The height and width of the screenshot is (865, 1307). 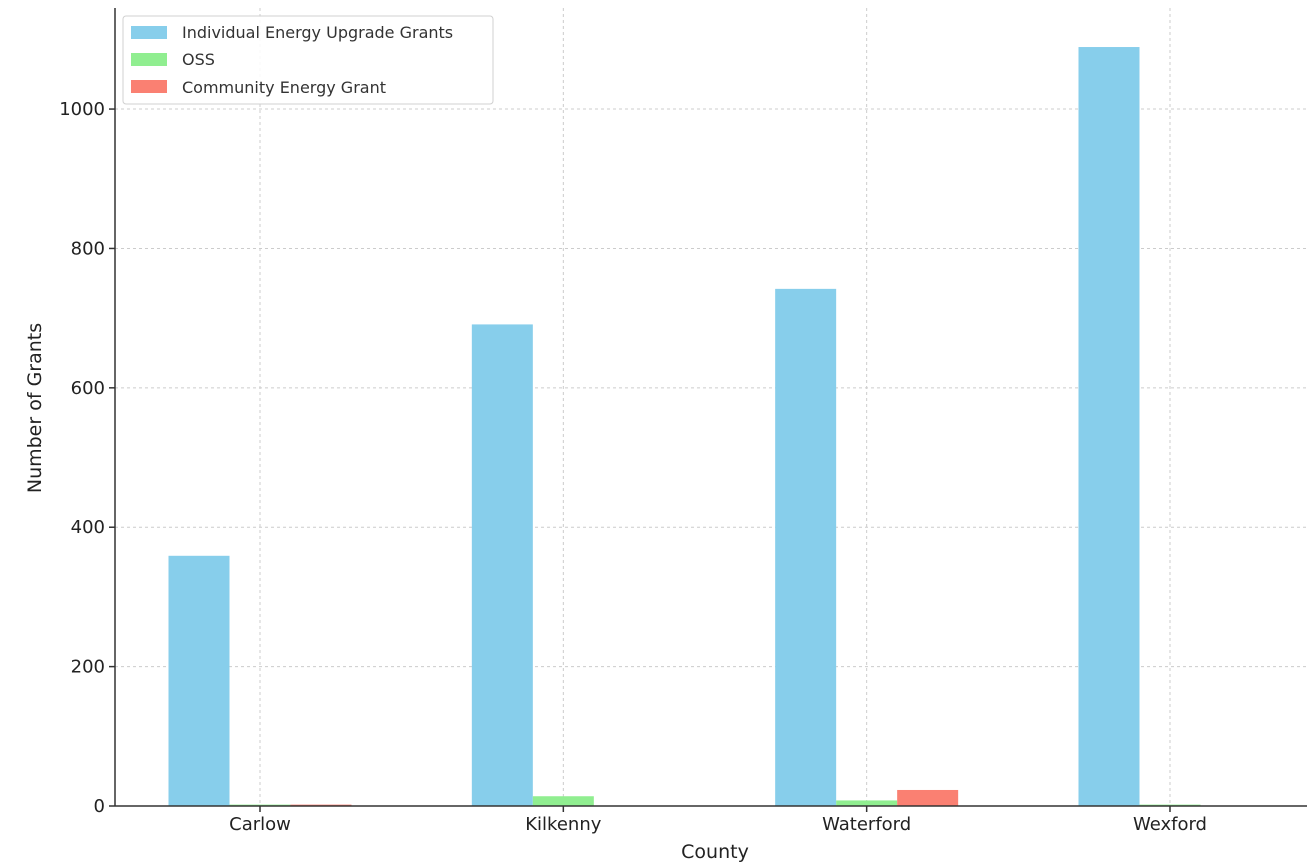 I want to click on legend-label-community: Community Energy Grant, so click(x=284, y=87).